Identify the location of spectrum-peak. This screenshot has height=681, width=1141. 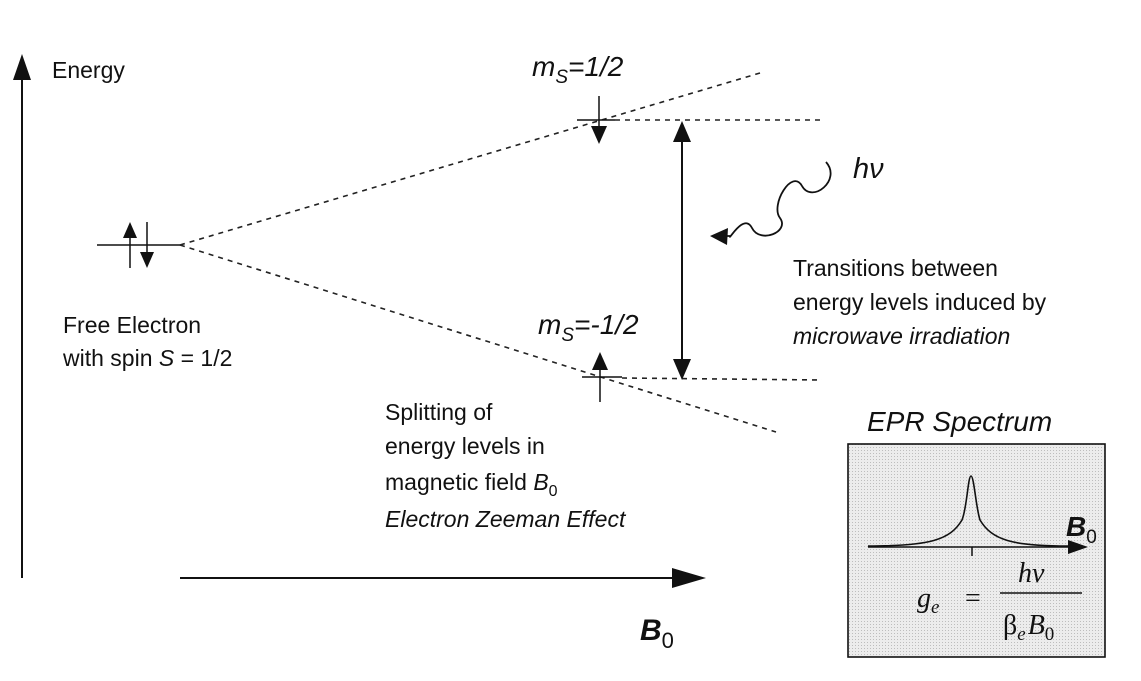
(968, 511).